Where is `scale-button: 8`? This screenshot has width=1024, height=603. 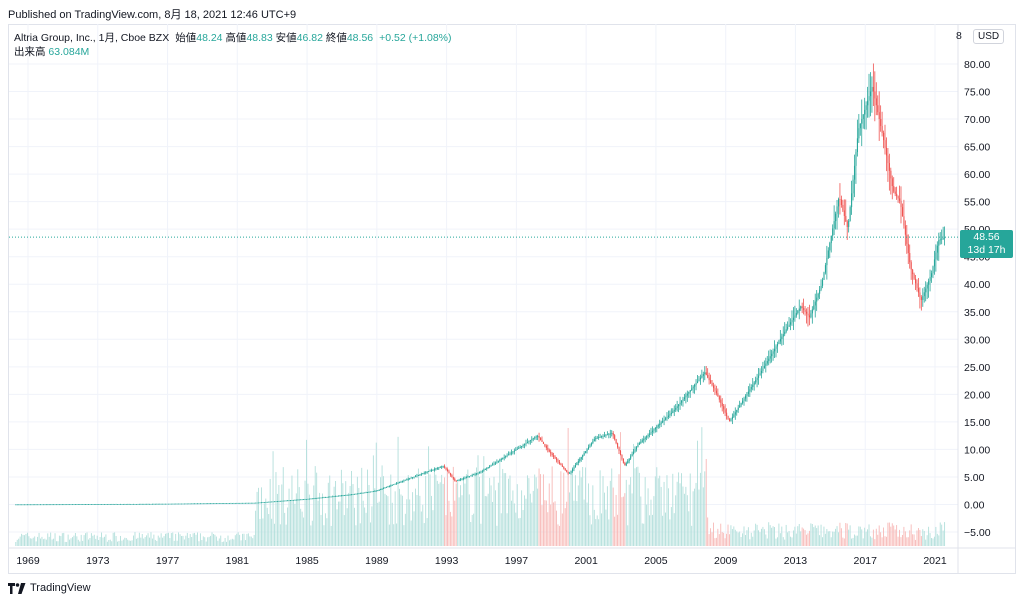 scale-button: 8 is located at coordinates (959, 36).